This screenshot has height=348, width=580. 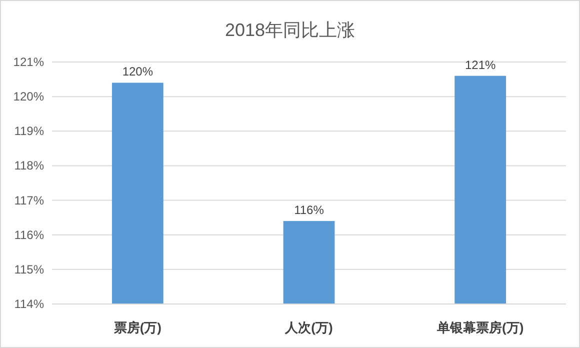 I want to click on y-tick-label: 116%, so click(x=29, y=235).